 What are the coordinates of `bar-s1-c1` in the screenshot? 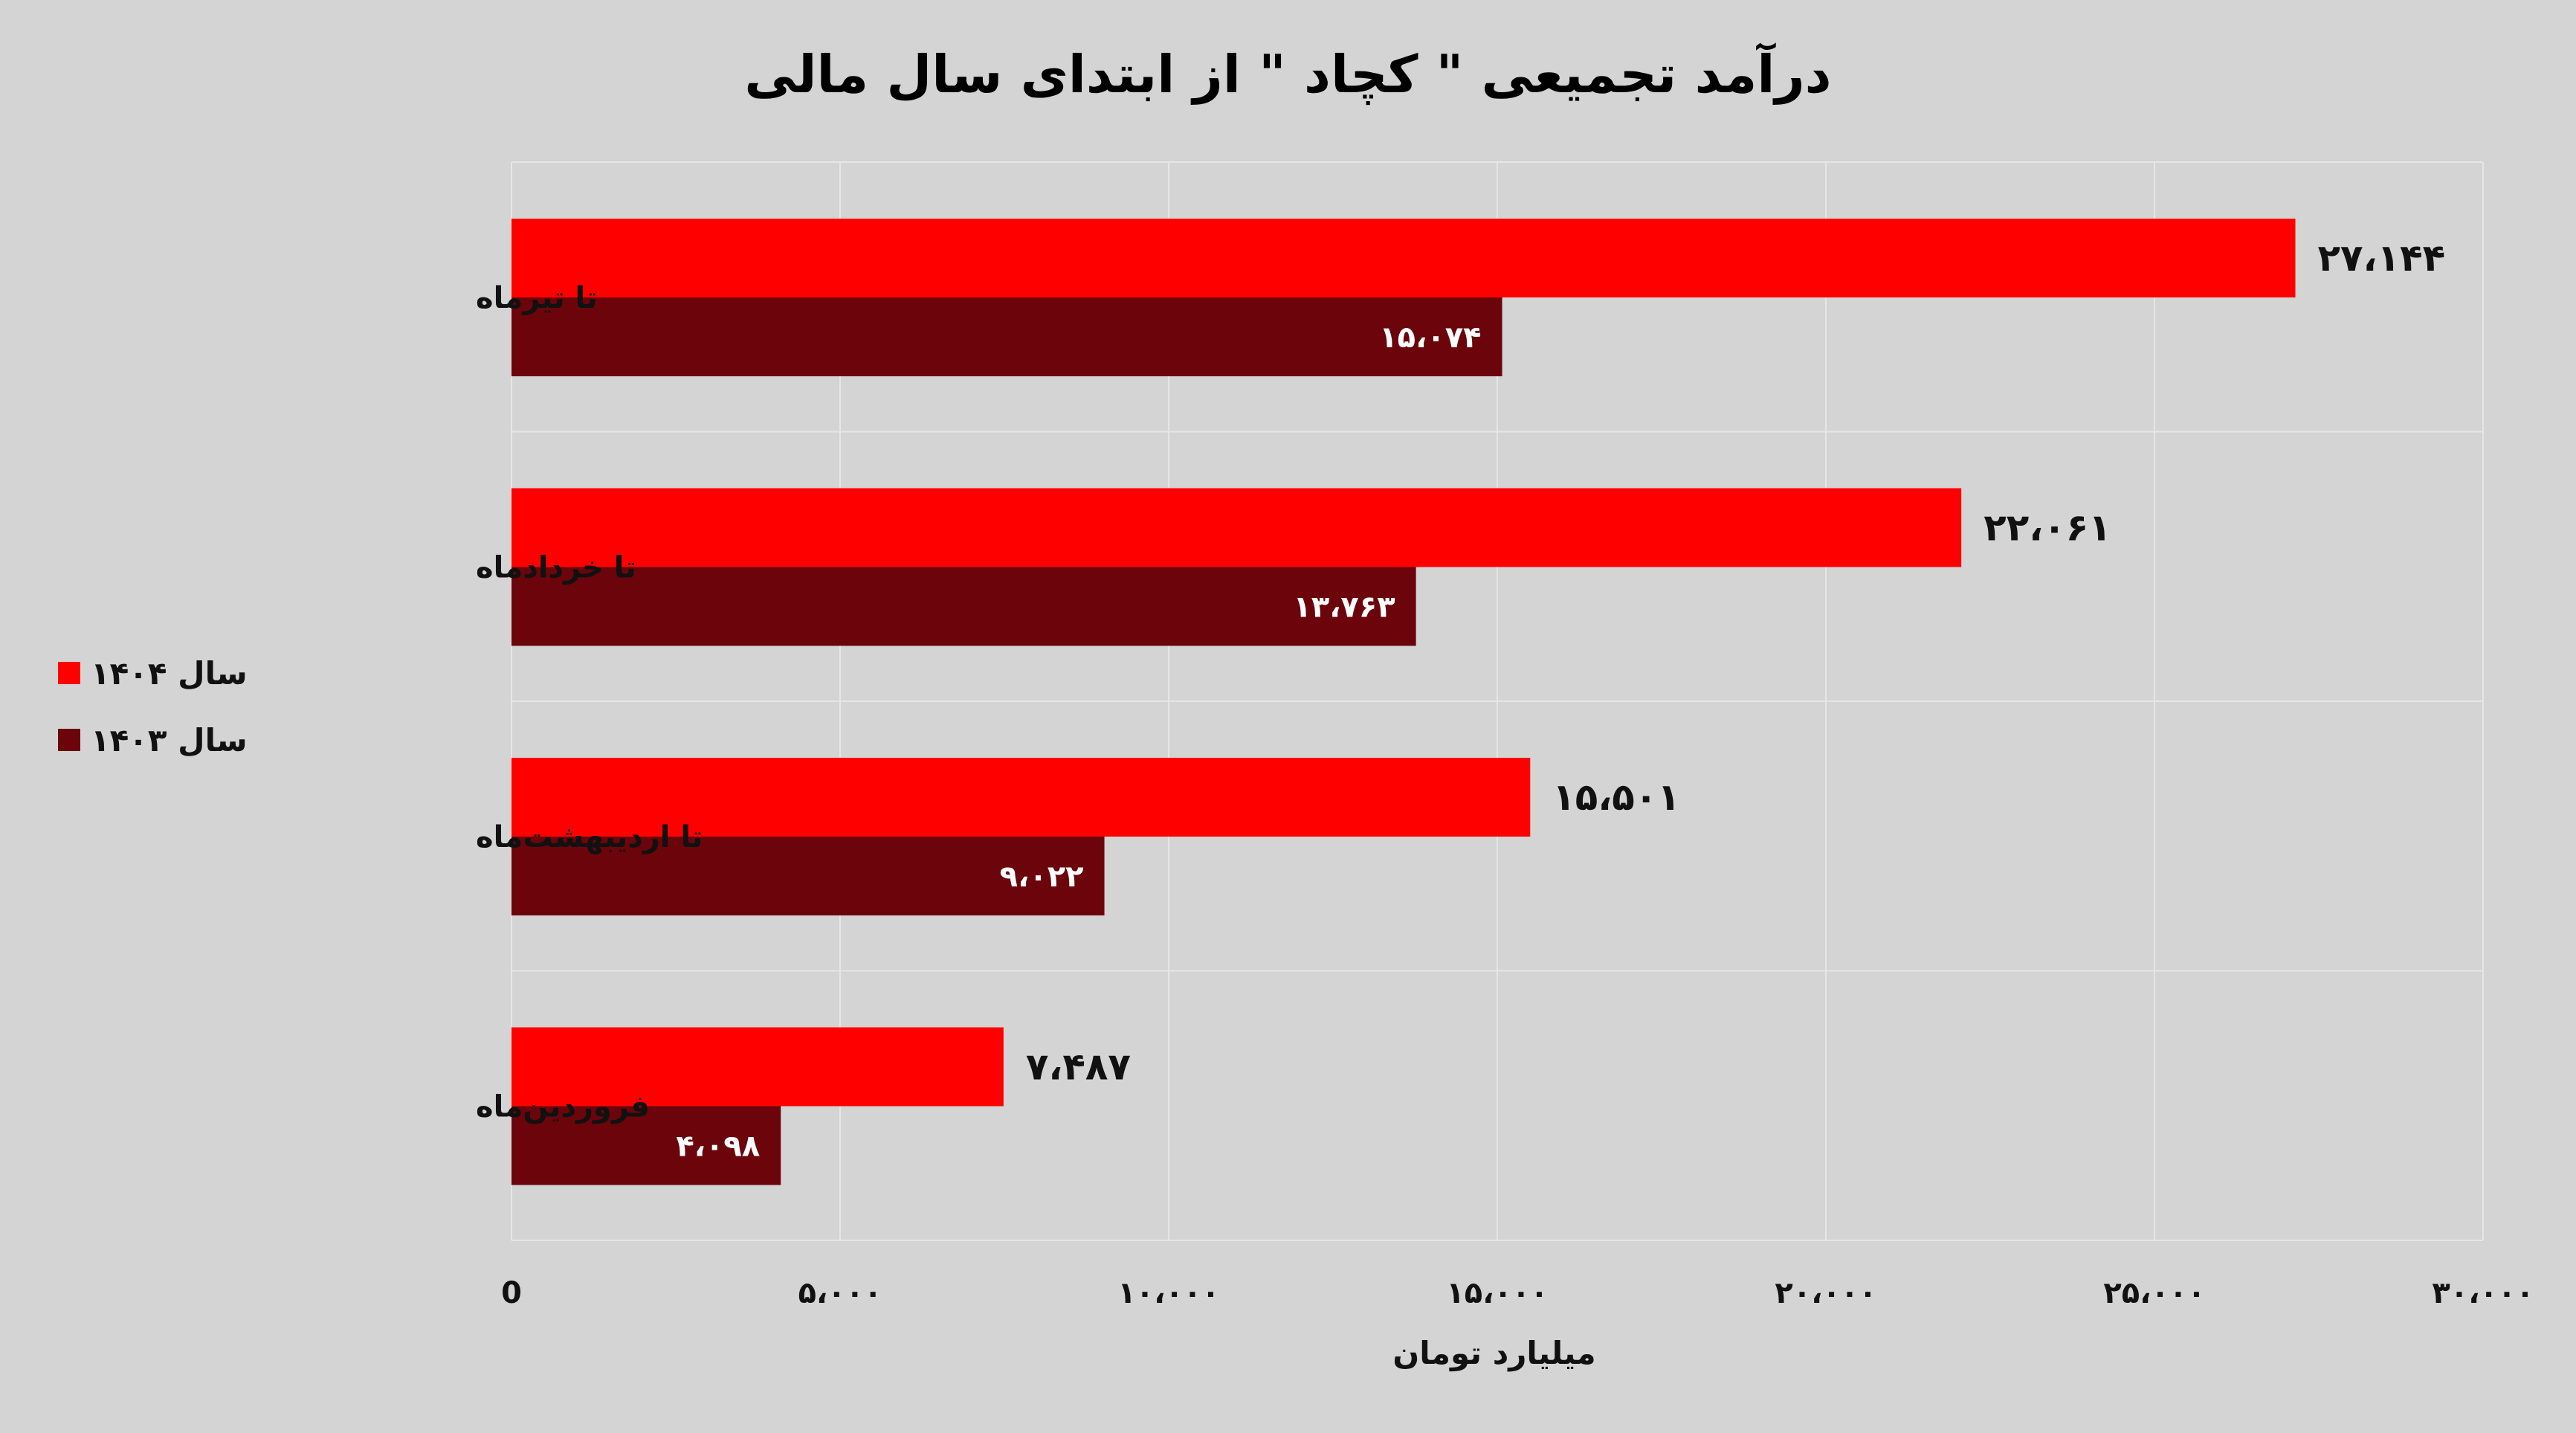 It's located at (963, 606).